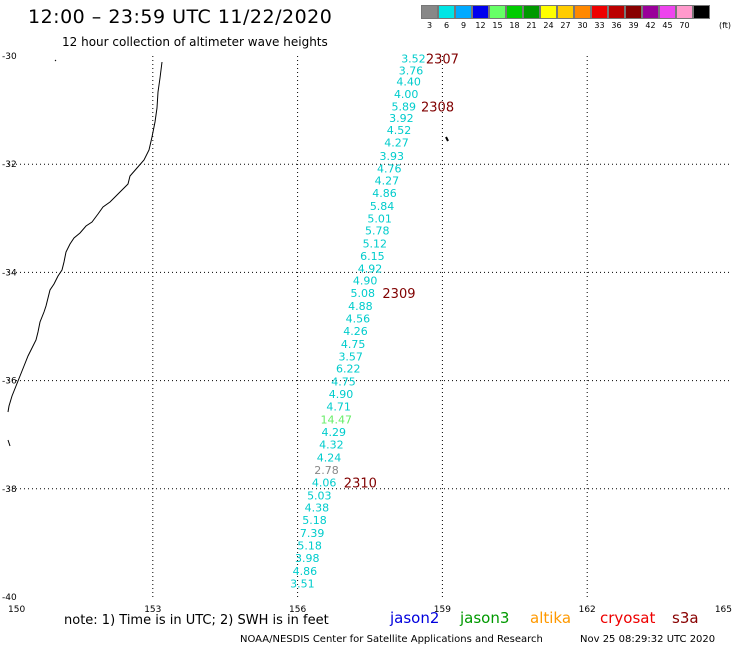 The height and width of the screenshot is (650, 740). What do you see at coordinates (667, 25) in the screenshot?
I see `legend-label: 45` at bounding box center [667, 25].